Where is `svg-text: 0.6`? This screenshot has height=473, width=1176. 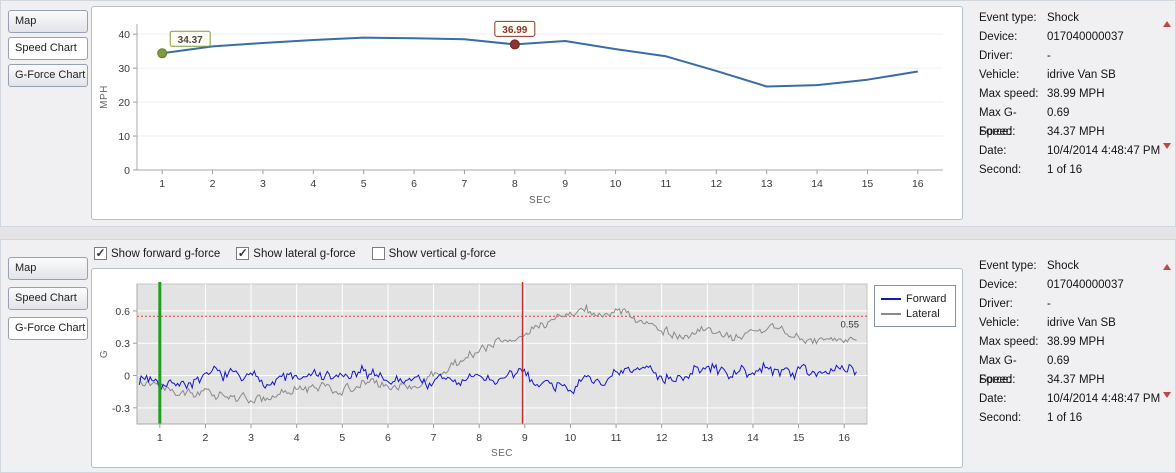 svg-text: 0.6 is located at coordinates (122, 312).